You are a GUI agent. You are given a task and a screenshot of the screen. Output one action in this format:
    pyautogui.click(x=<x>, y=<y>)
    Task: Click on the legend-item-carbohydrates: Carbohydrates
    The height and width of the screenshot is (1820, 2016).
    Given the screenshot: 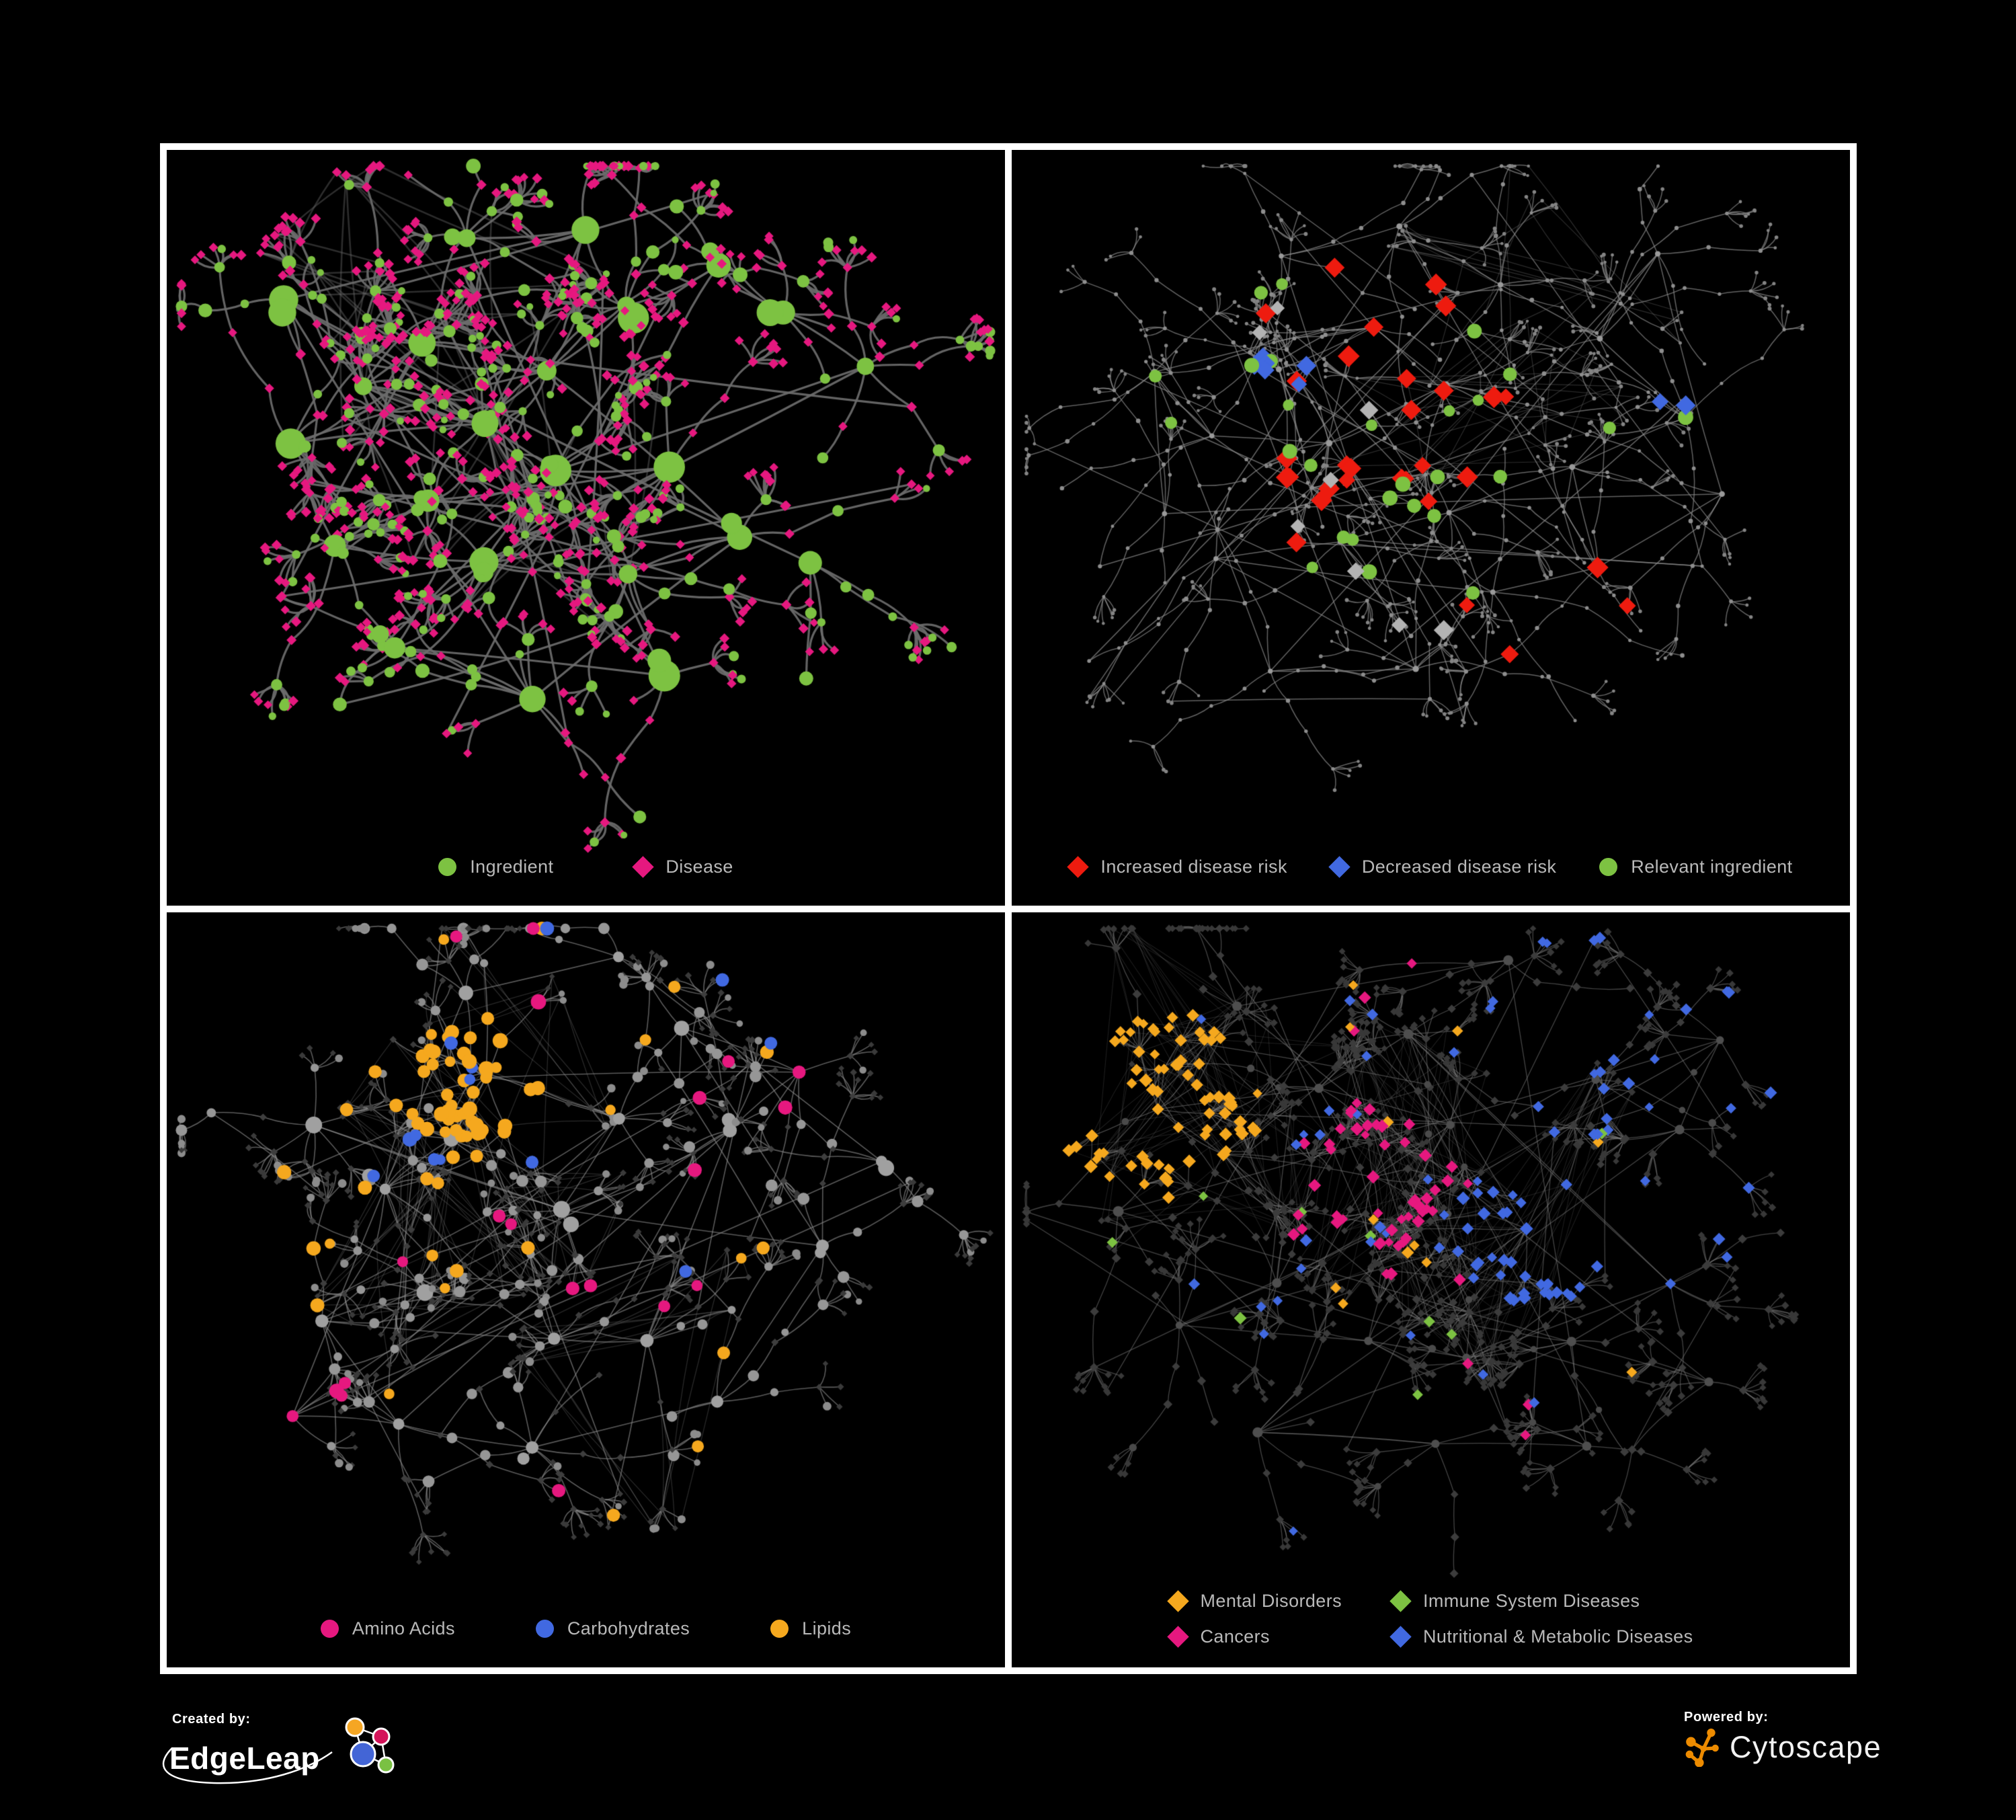 What is the action you would take?
    pyautogui.click(x=612, y=1628)
    